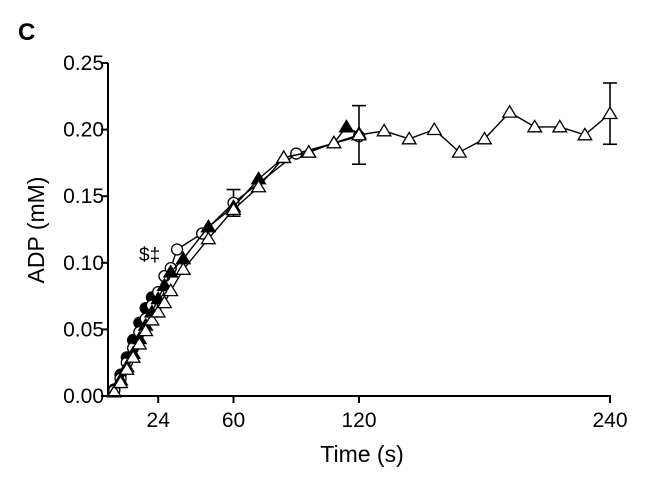 The height and width of the screenshot is (492, 665). Describe the element at coordinates (83, 196) in the screenshot. I see `y-tick-label: 0.15` at that location.